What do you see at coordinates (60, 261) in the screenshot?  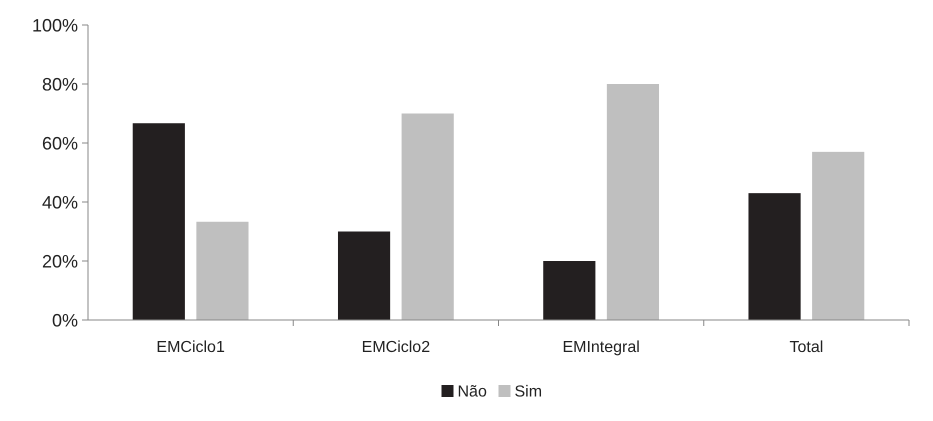 I see `y-tick-label: 20%` at bounding box center [60, 261].